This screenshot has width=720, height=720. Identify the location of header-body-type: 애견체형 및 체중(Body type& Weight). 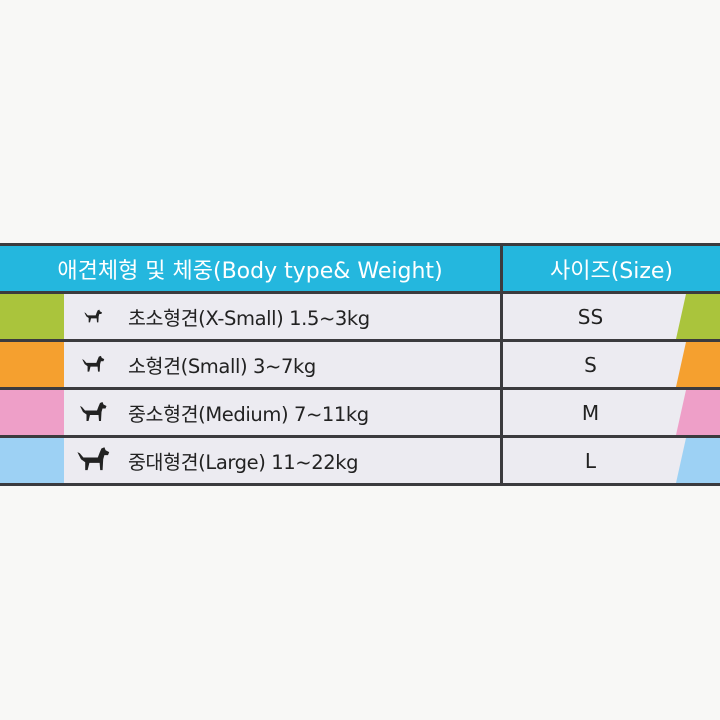
(250, 268).